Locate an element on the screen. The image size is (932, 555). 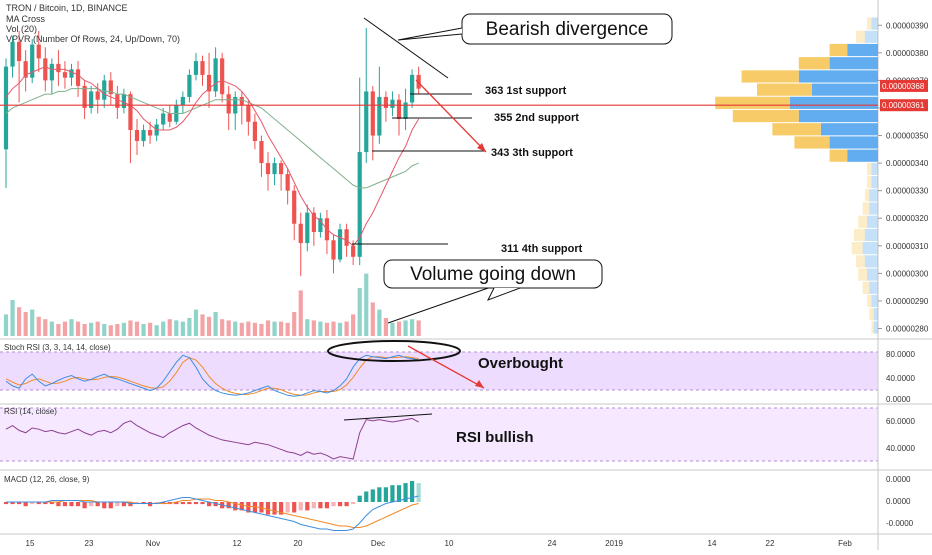
price-tick-label: 0.00000340 is located at coordinates (907, 163).